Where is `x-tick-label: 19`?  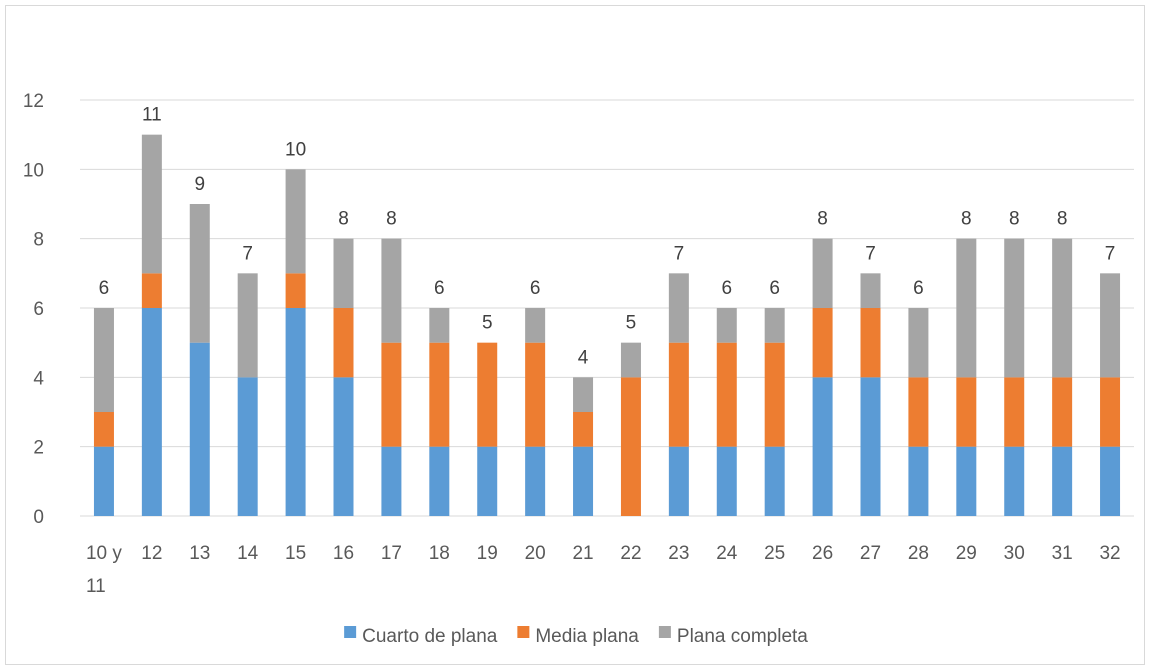 x-tick-label: 19 is located at coordinates (487, 553).